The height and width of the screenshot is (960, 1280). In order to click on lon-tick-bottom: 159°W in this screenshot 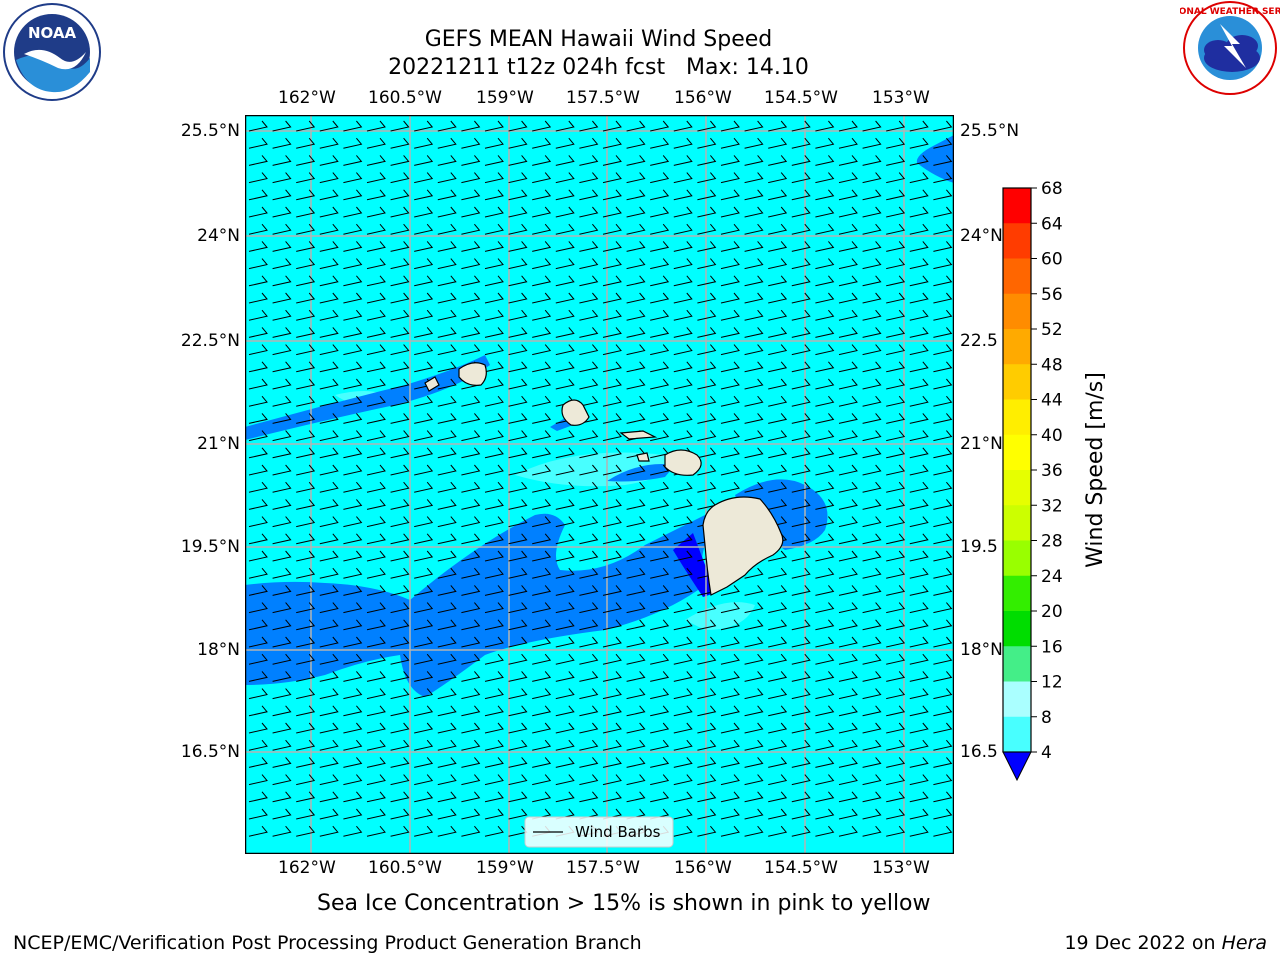, I will do `click(505, 868)`.